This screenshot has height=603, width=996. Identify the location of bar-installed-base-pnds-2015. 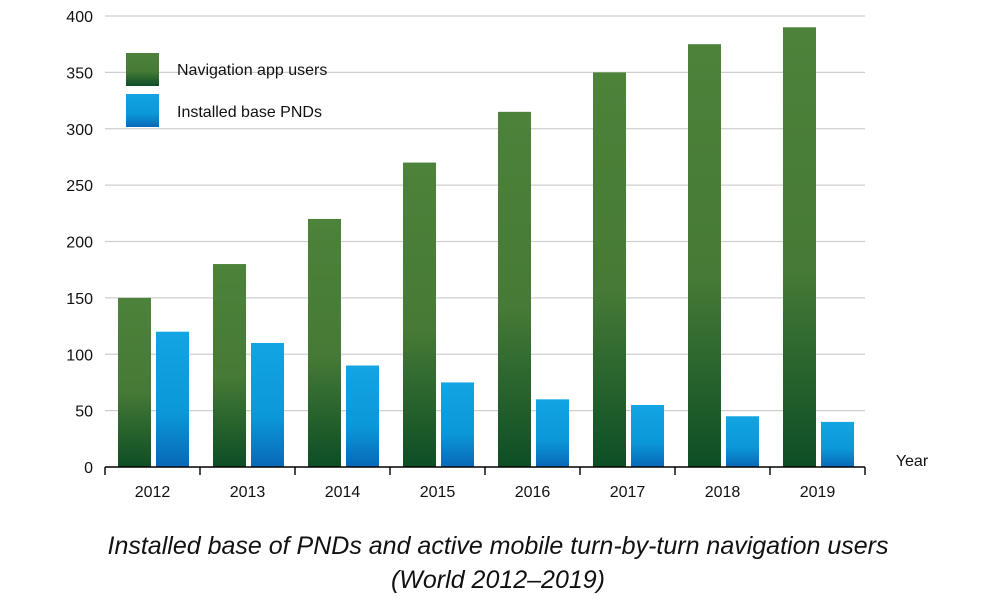
(457, 424).